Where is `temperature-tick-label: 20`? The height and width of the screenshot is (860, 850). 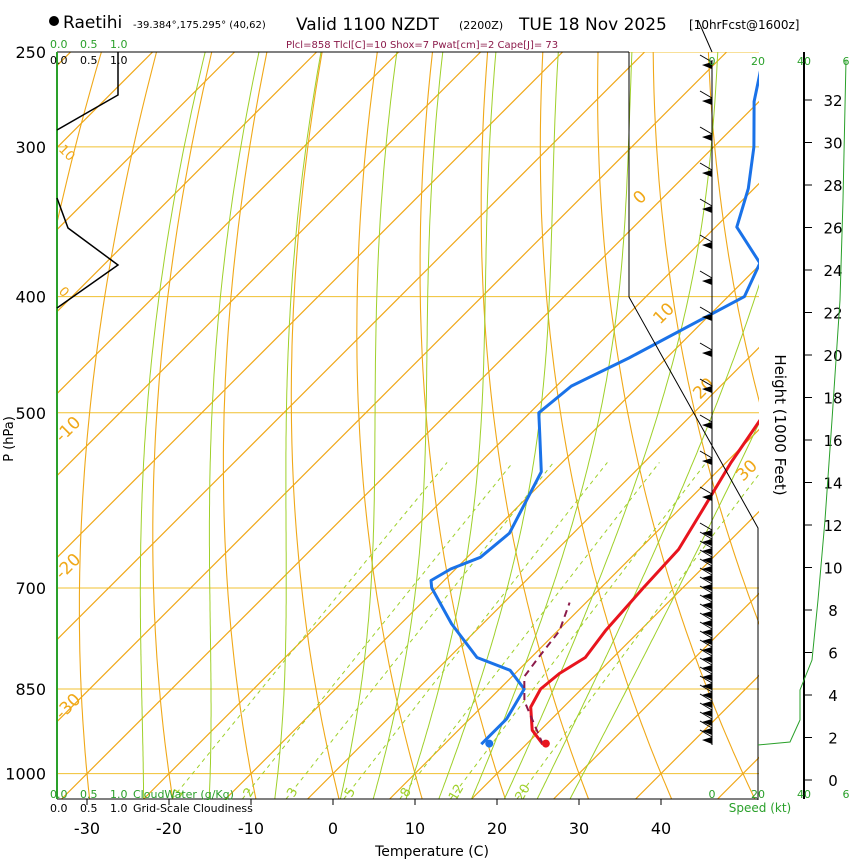 temperature-tick-label: 20 is located at coordinates (497, 828).